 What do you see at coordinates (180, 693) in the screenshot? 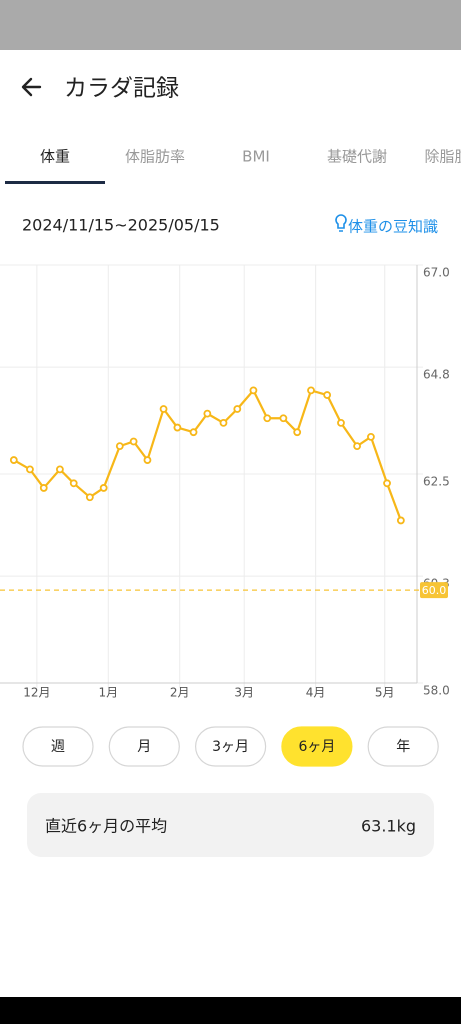
I see `x-tick-label: 2月` at bounding box center [180, 693].